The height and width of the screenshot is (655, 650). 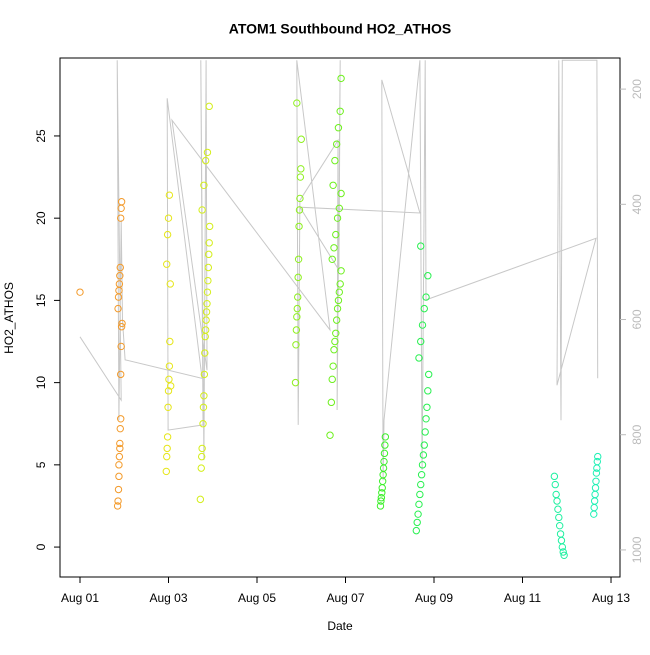 I want to click on y2-tick-label: 800, so click(x=637, y=434).